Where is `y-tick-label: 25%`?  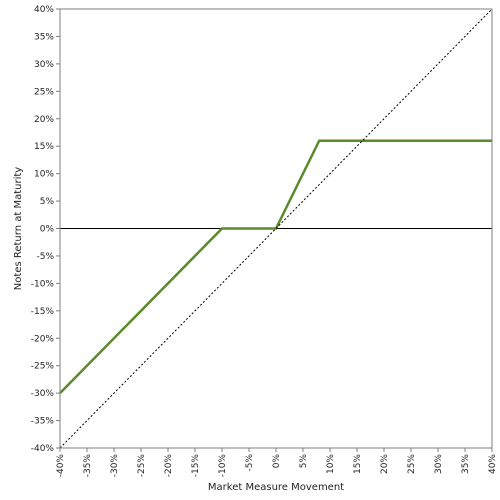 y-tick-label: 25% is located at coordinates (44, 92).